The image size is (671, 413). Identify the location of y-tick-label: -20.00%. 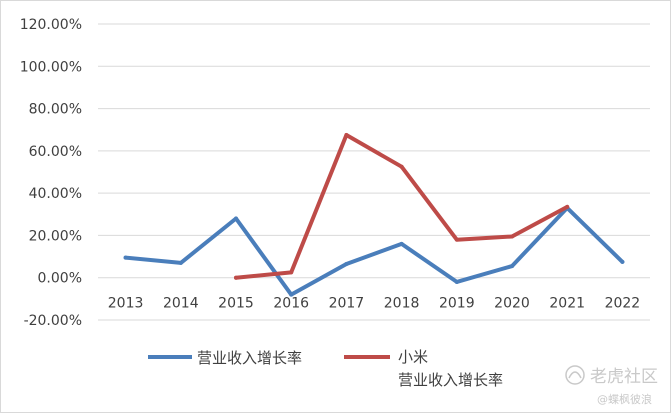
(53, 321).